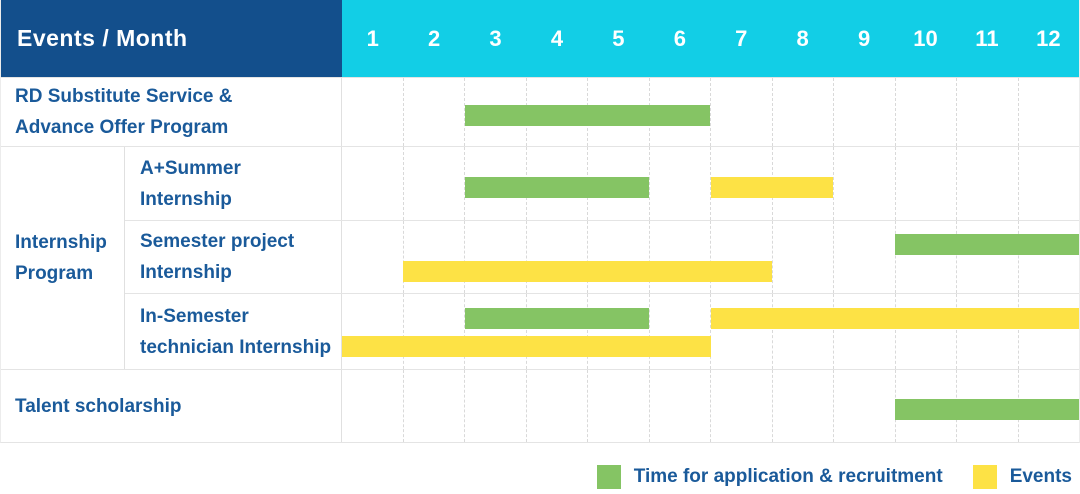 This screenshot has height=494, width=1080. I want to click on event-label: Semester project Internship, so click(233, 257).